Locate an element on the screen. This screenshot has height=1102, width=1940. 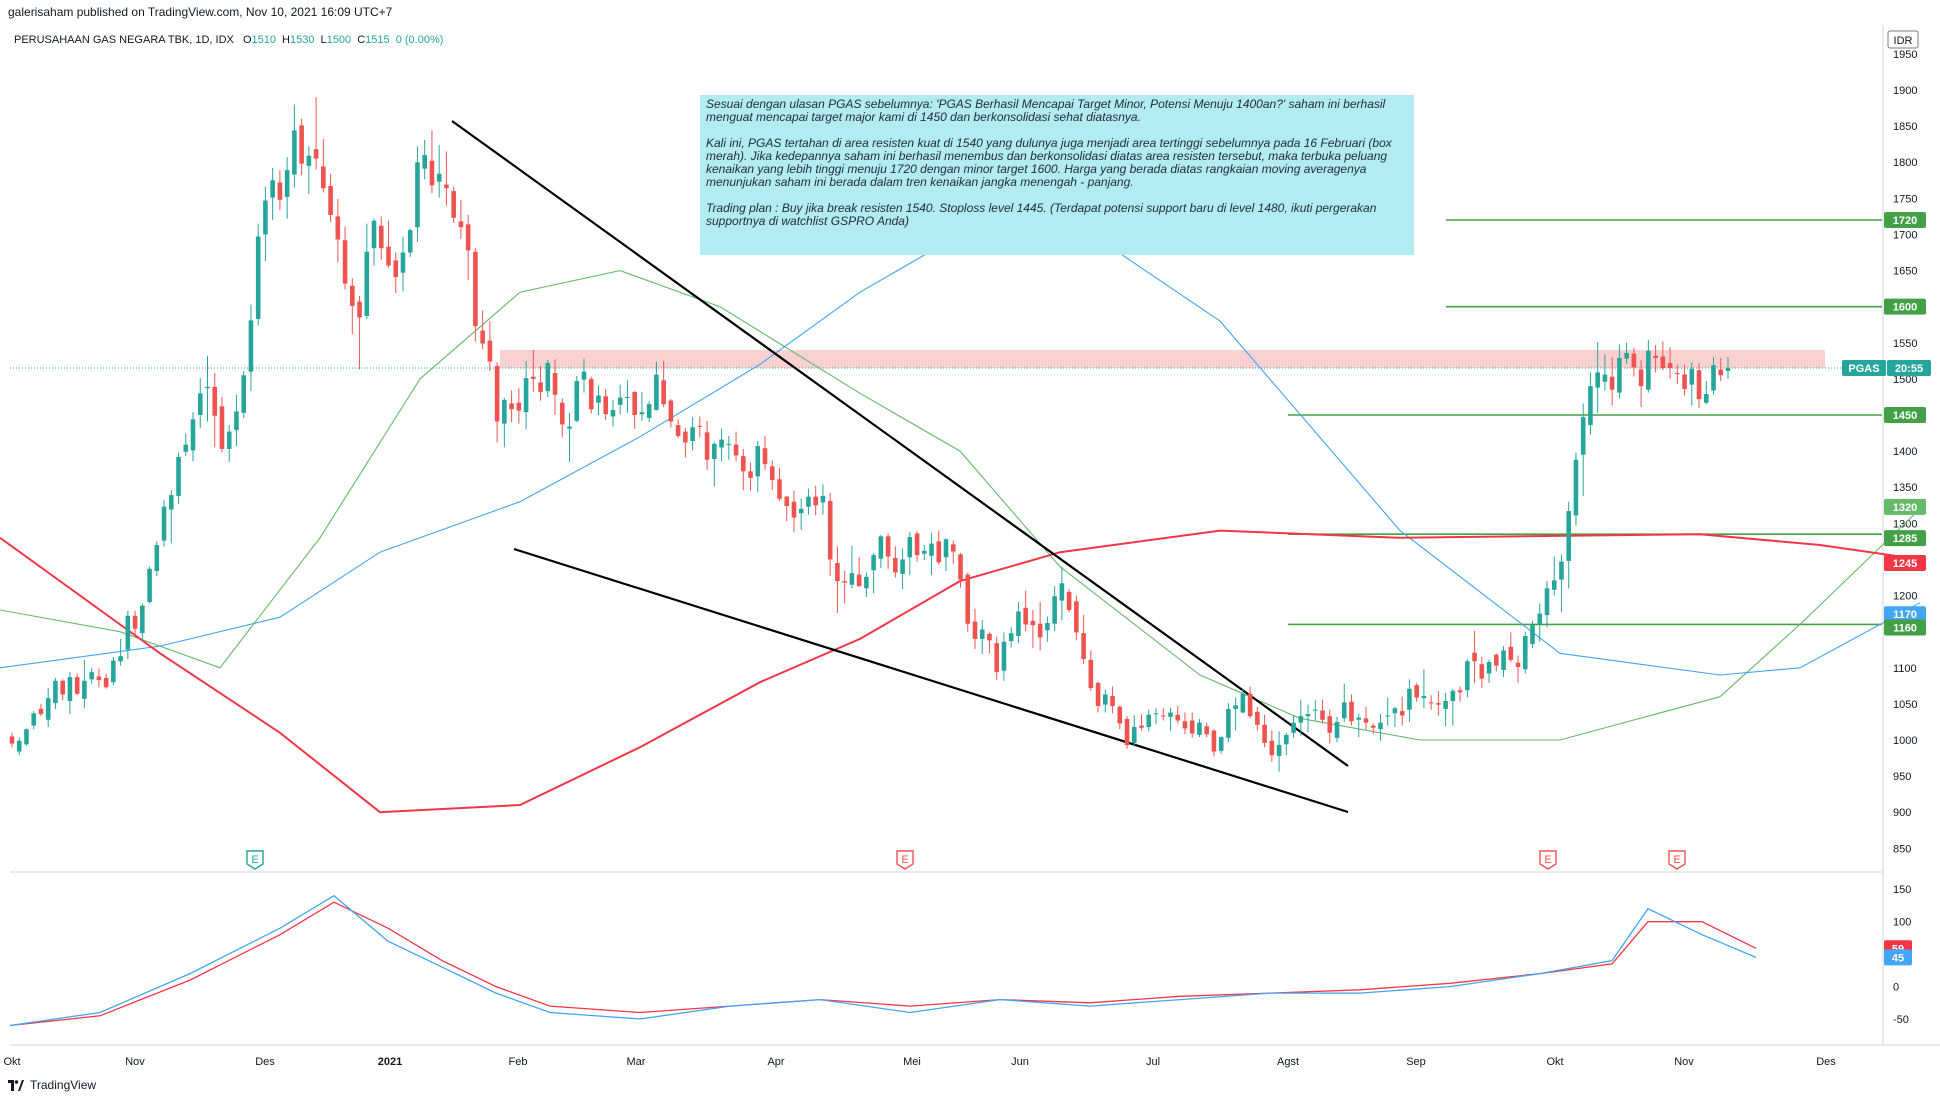
footer-brand: TradingView is located at coordinates (63, 1085).